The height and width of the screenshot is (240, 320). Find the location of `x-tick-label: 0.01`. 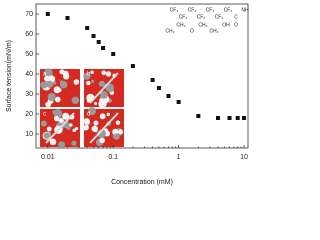

x-tick-label: 0.01 is located at coordinates (48, 157).